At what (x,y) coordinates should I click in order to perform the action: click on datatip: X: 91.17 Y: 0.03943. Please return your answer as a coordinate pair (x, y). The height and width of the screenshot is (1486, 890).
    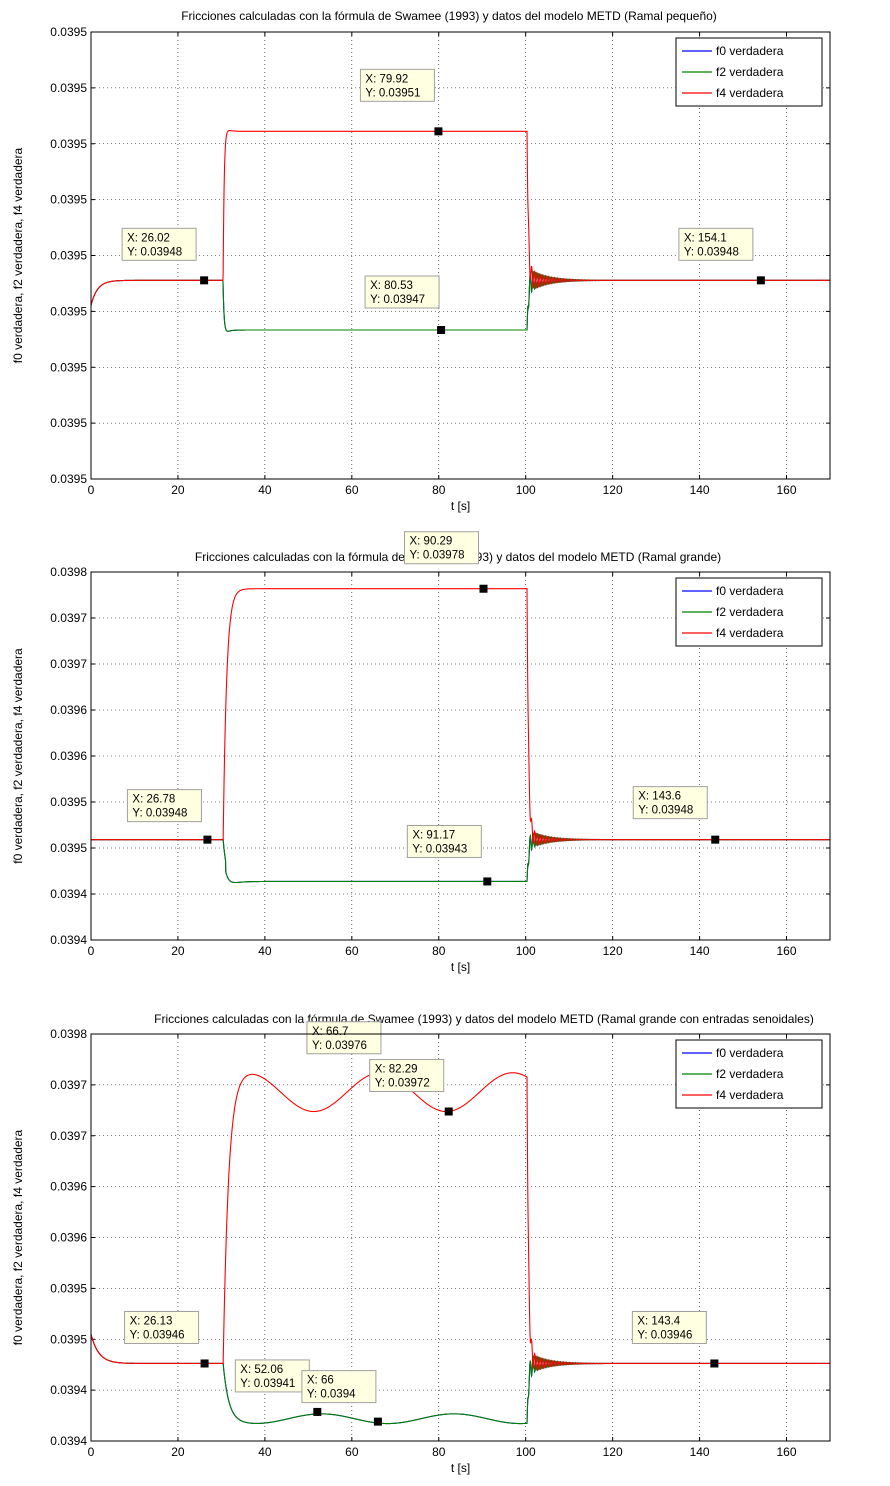
    Looking at the image, I should click on (449, 855).